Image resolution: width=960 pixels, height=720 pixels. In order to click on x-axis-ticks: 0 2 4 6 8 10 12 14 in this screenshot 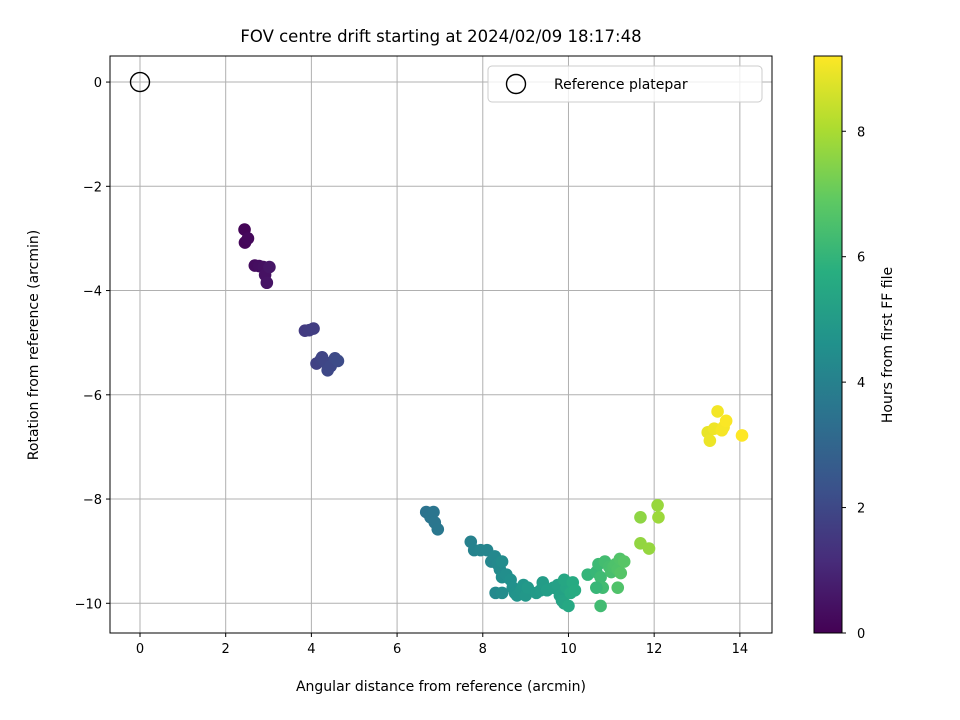, I will do `click(442, 645)`.